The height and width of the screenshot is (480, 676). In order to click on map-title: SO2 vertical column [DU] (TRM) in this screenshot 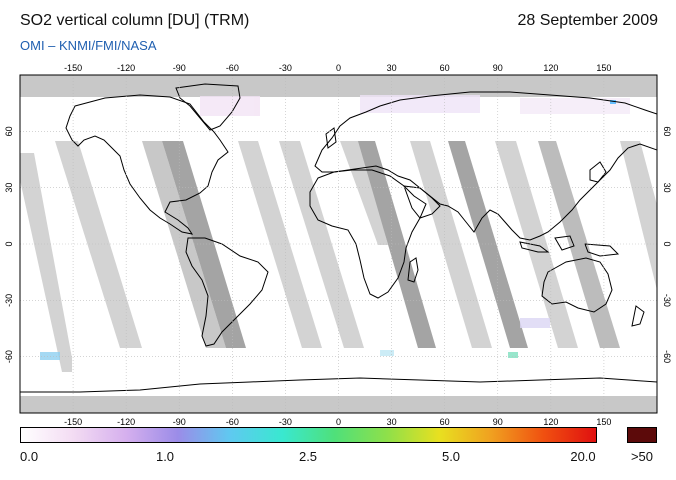, I will do `click(135, 20)`.